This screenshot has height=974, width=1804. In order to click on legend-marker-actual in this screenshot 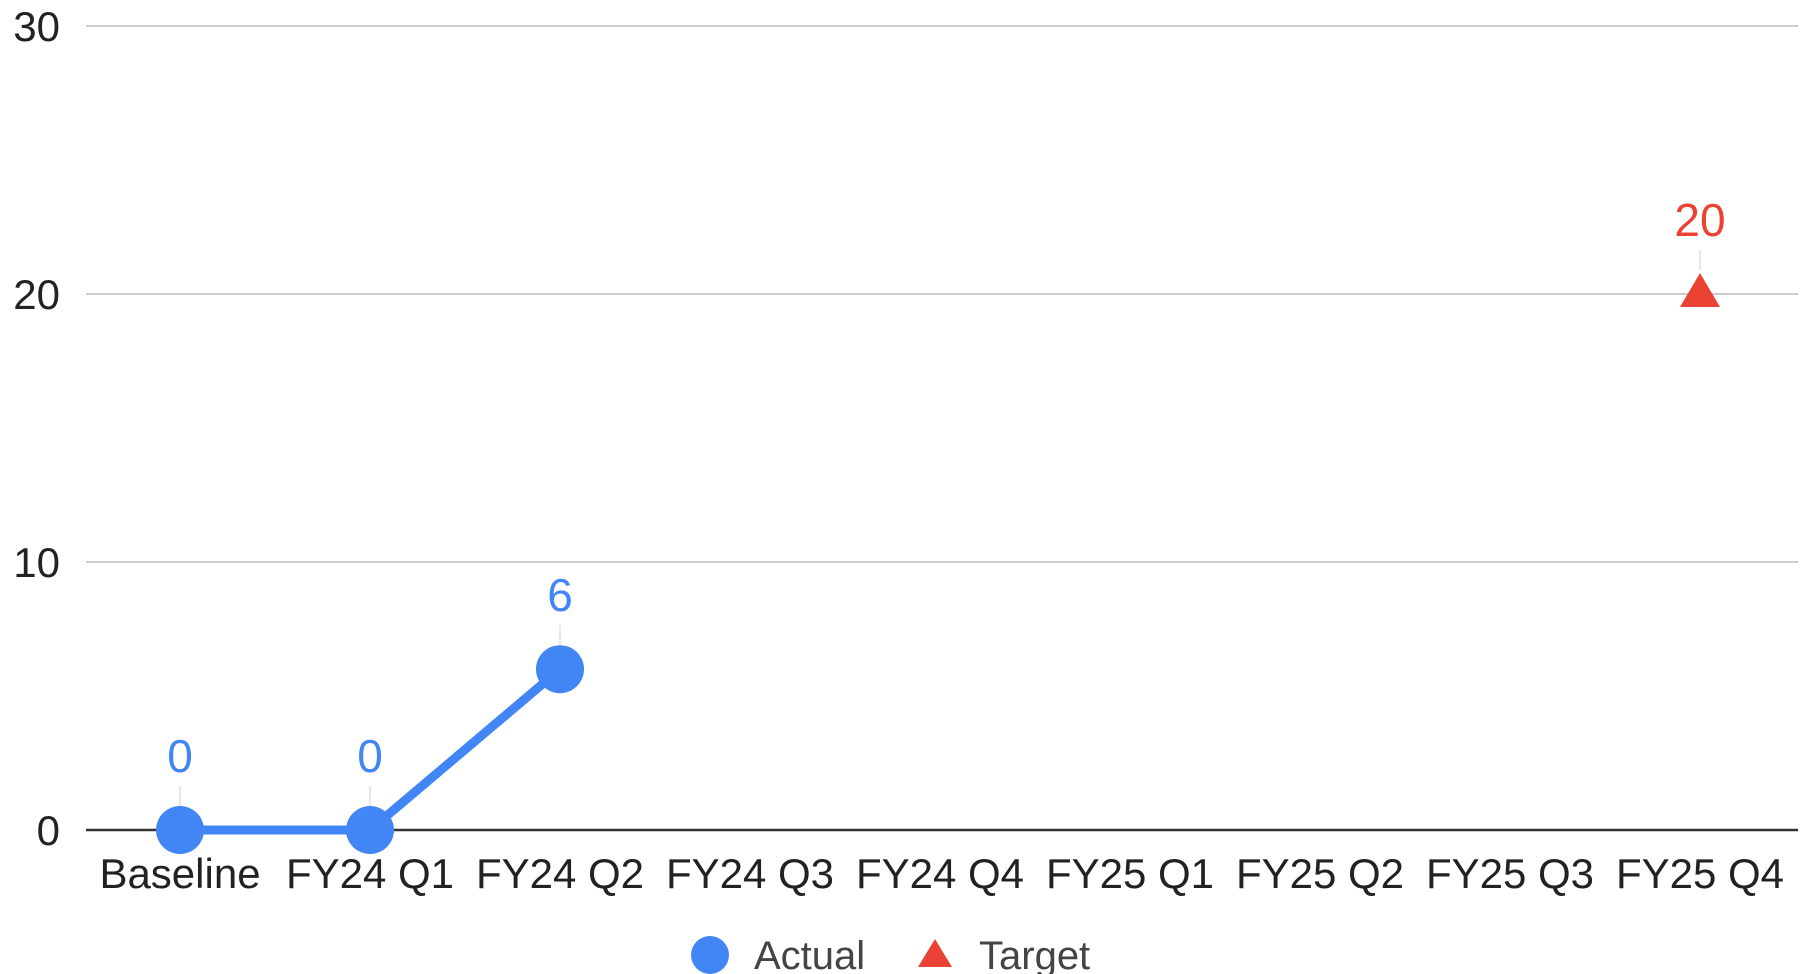, I will do `click(710, 955)`.